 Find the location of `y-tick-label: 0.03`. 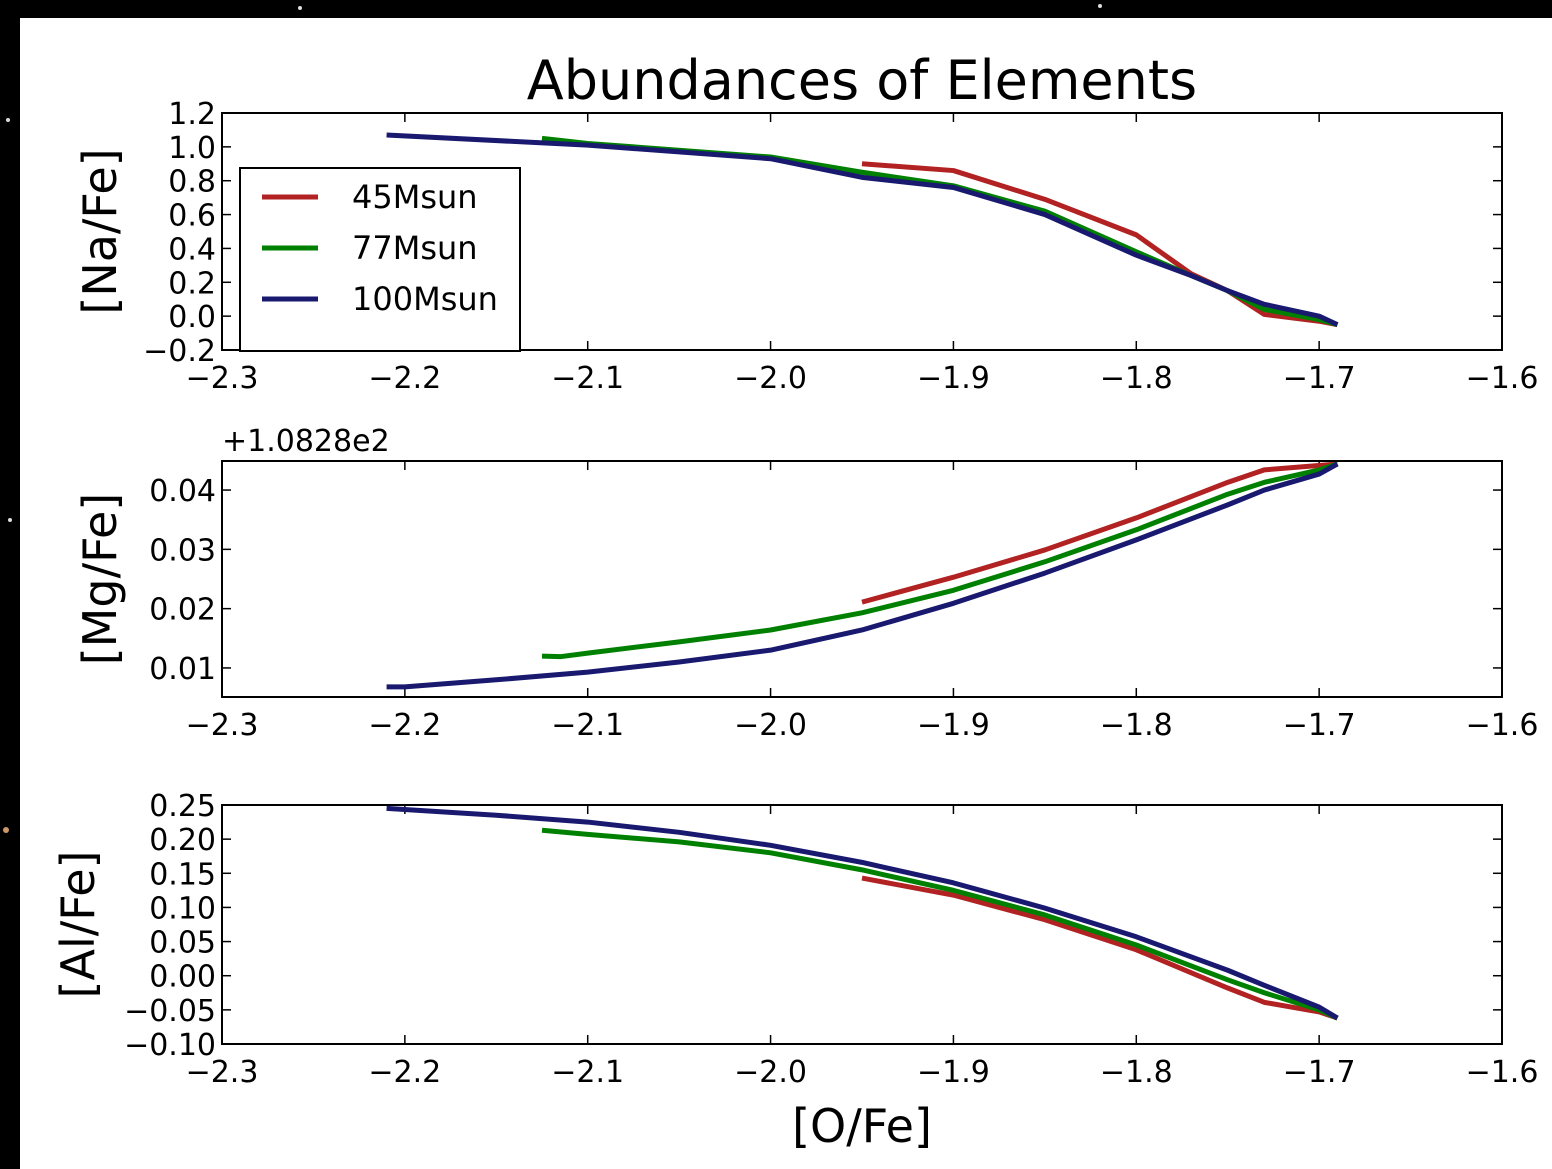

y-tick-label: 0.03 is located at coordinates (182, 550).